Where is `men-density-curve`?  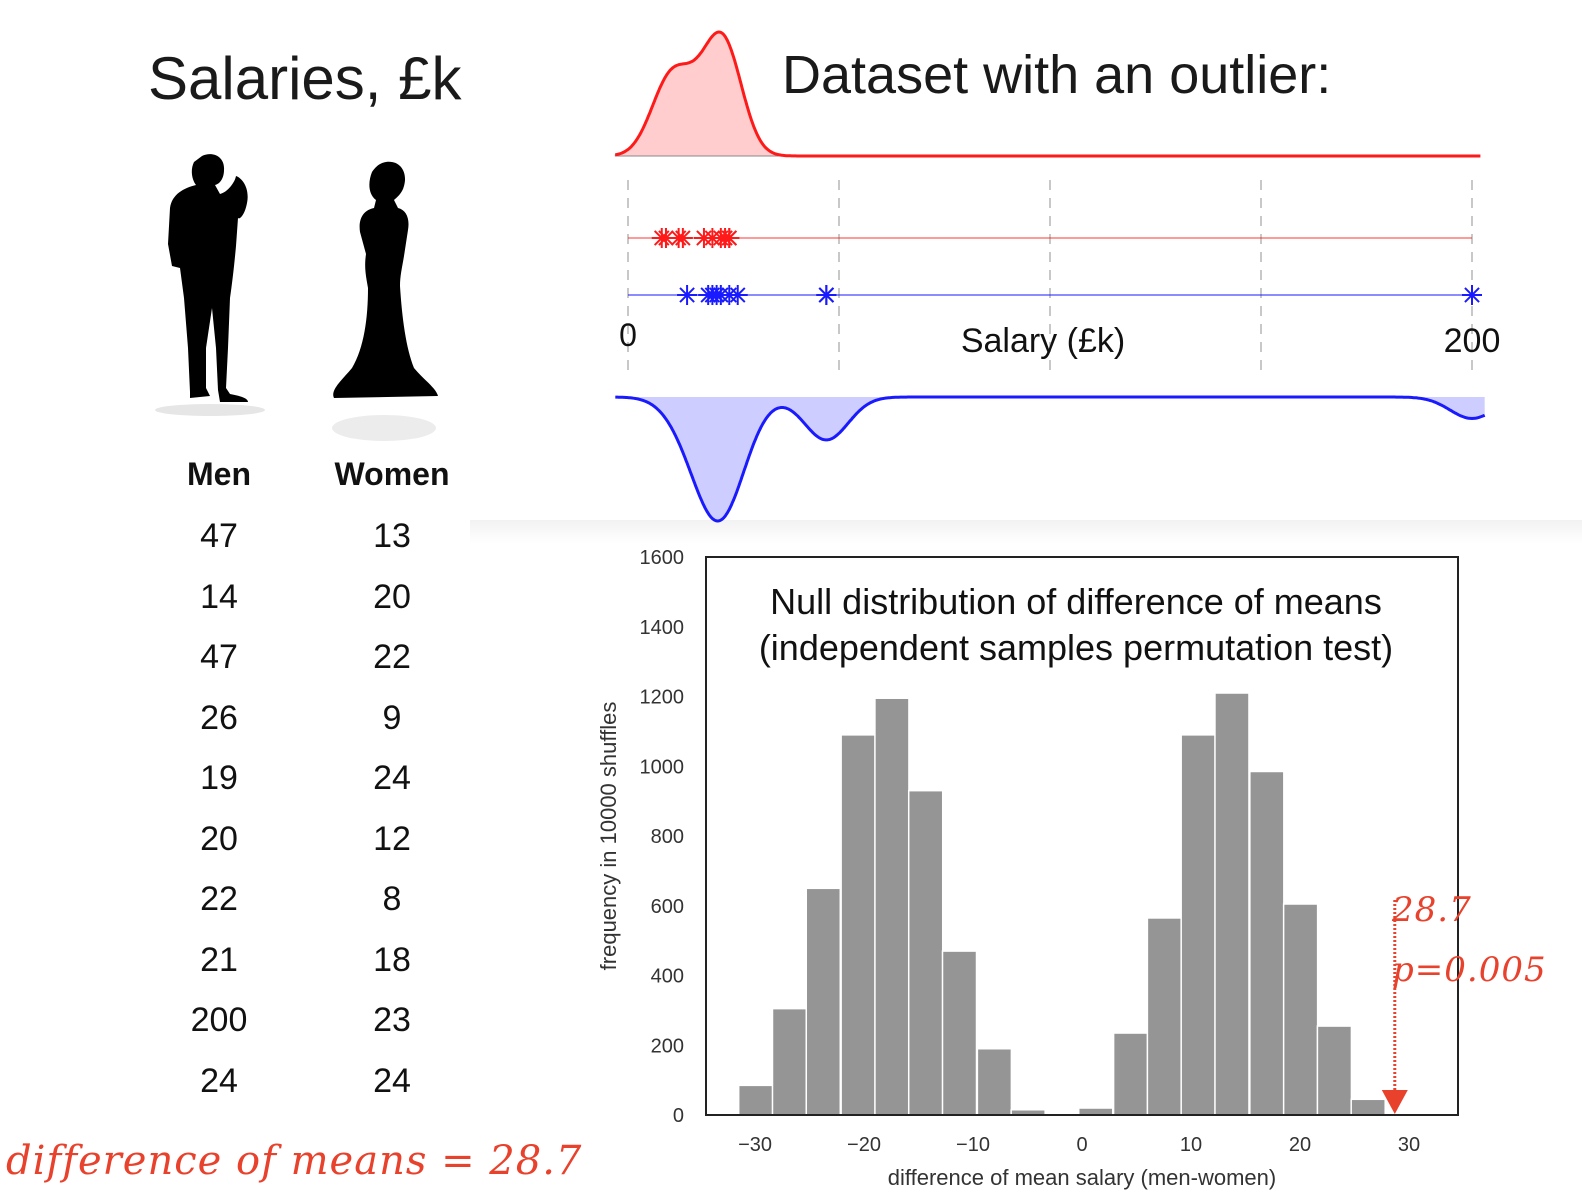 men-density-curve is located at coordinates (1050, 459).